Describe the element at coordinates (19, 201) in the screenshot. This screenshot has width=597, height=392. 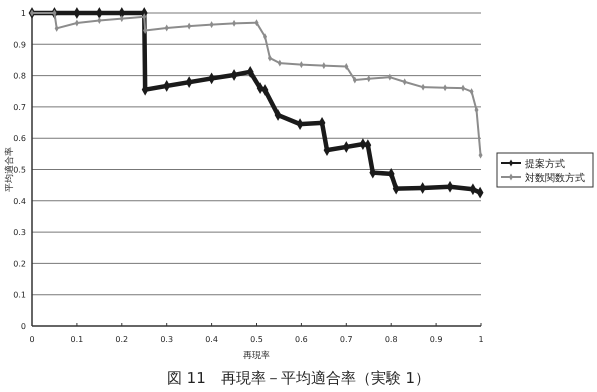
I see `y-tick-label: 0.4` at that location.